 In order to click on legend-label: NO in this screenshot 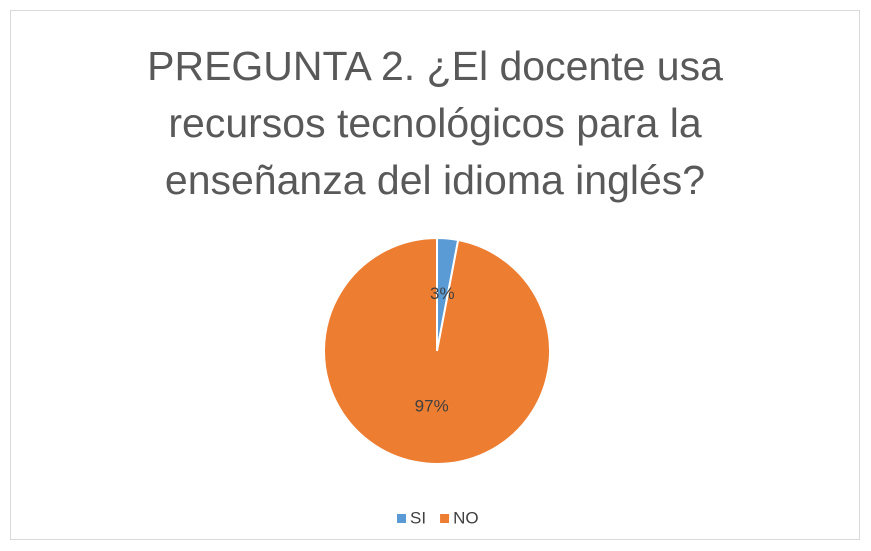, I will do `click(466, 517)`.